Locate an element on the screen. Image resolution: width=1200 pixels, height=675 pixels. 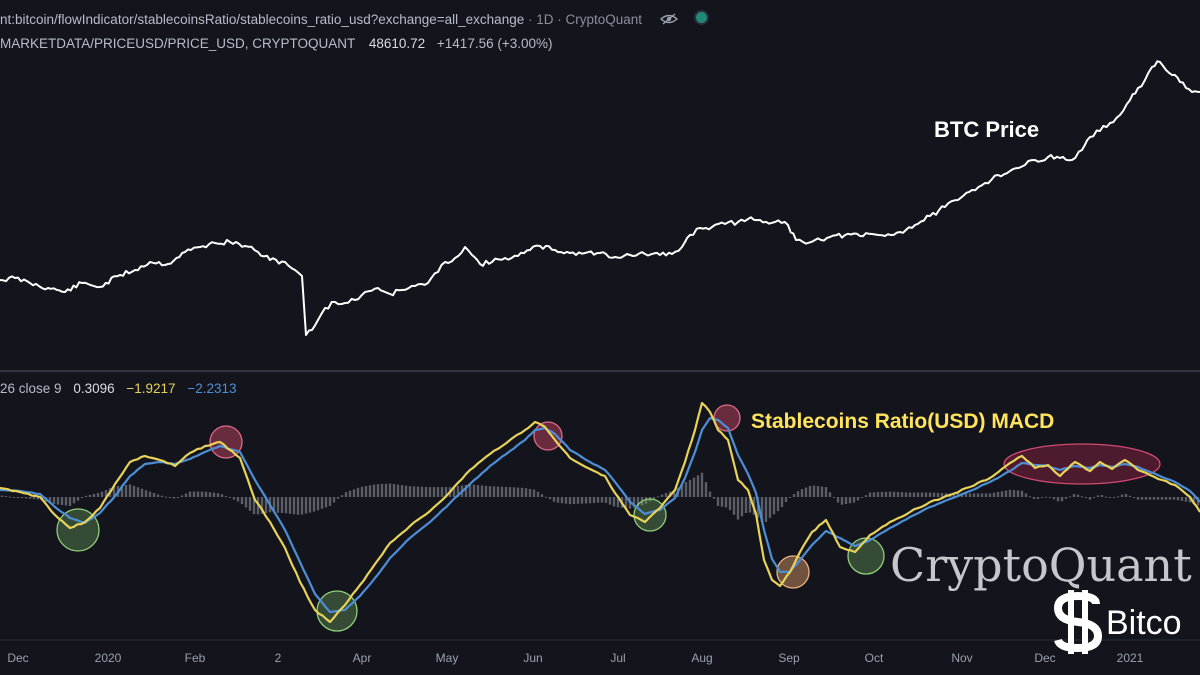
eye-hidden-icon is located at coordinates (668, 19).